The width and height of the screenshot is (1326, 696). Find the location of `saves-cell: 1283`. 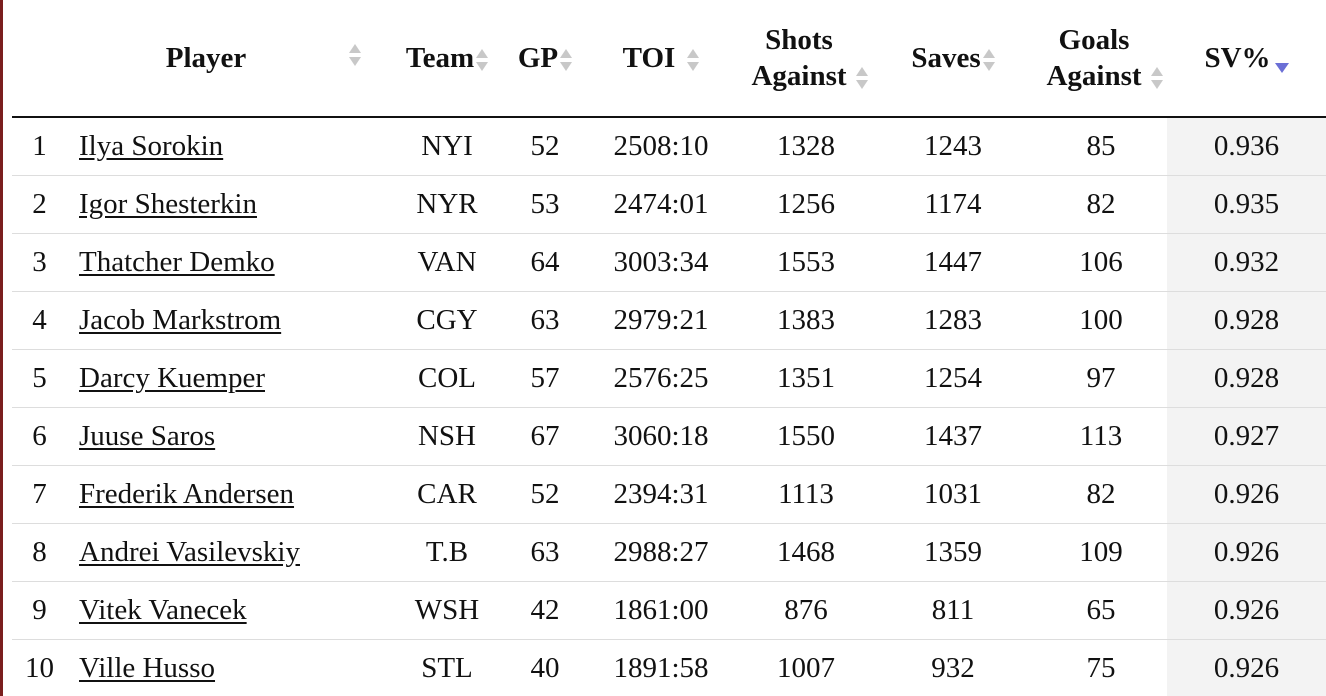

saves-cell: 1283 is located at coordinates (953, 320).